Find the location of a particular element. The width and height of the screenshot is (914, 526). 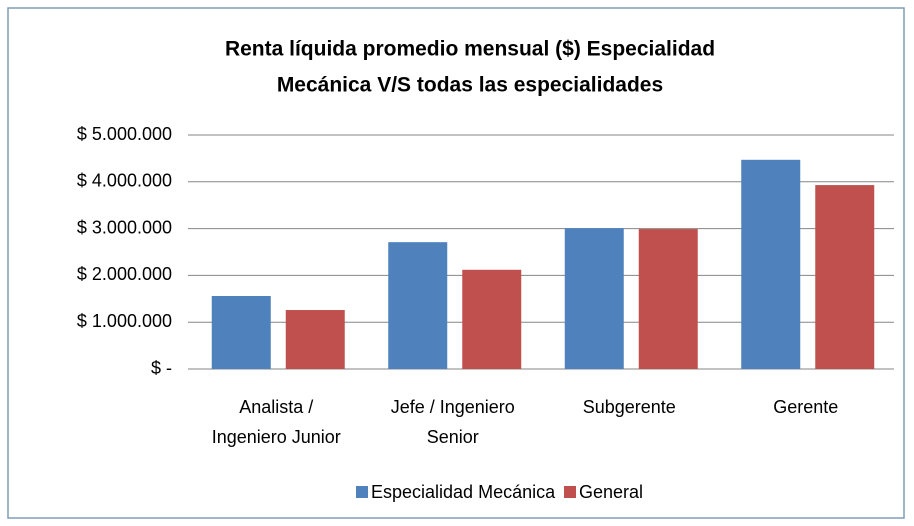

x-tick-label: Senior is located at coordinates (453, 437).